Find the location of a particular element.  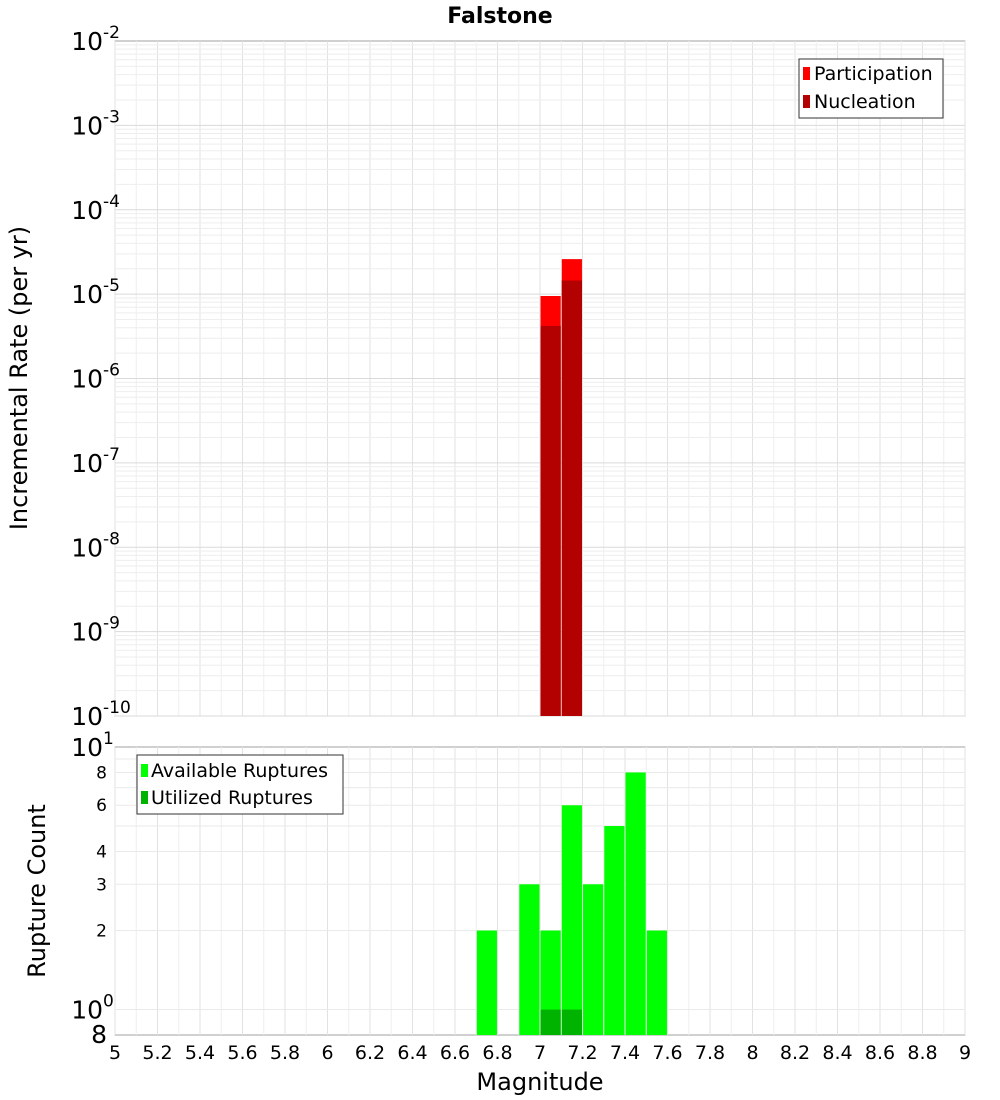

rupture-count-bars is located at coordinates (571, 903).